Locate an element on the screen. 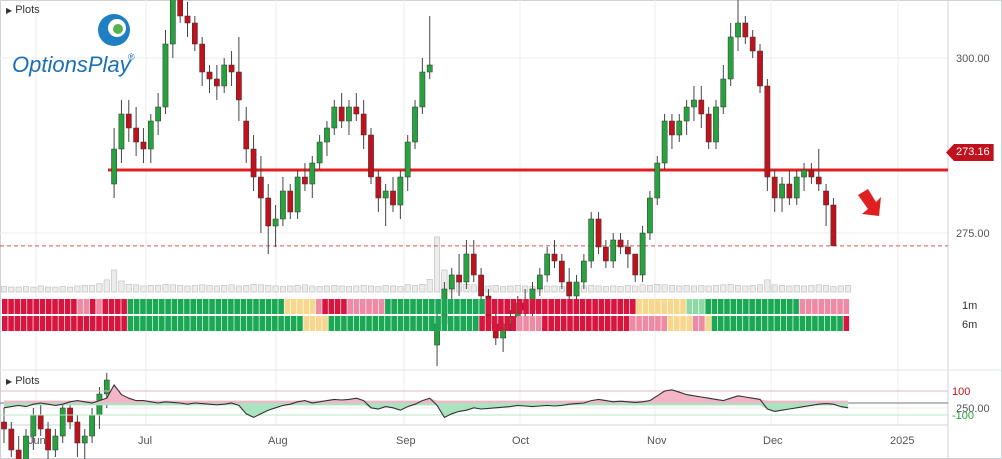 This screenshot has height=459, width=1002. logo-text: OptionsPlay is located at coordinates (72, 64).